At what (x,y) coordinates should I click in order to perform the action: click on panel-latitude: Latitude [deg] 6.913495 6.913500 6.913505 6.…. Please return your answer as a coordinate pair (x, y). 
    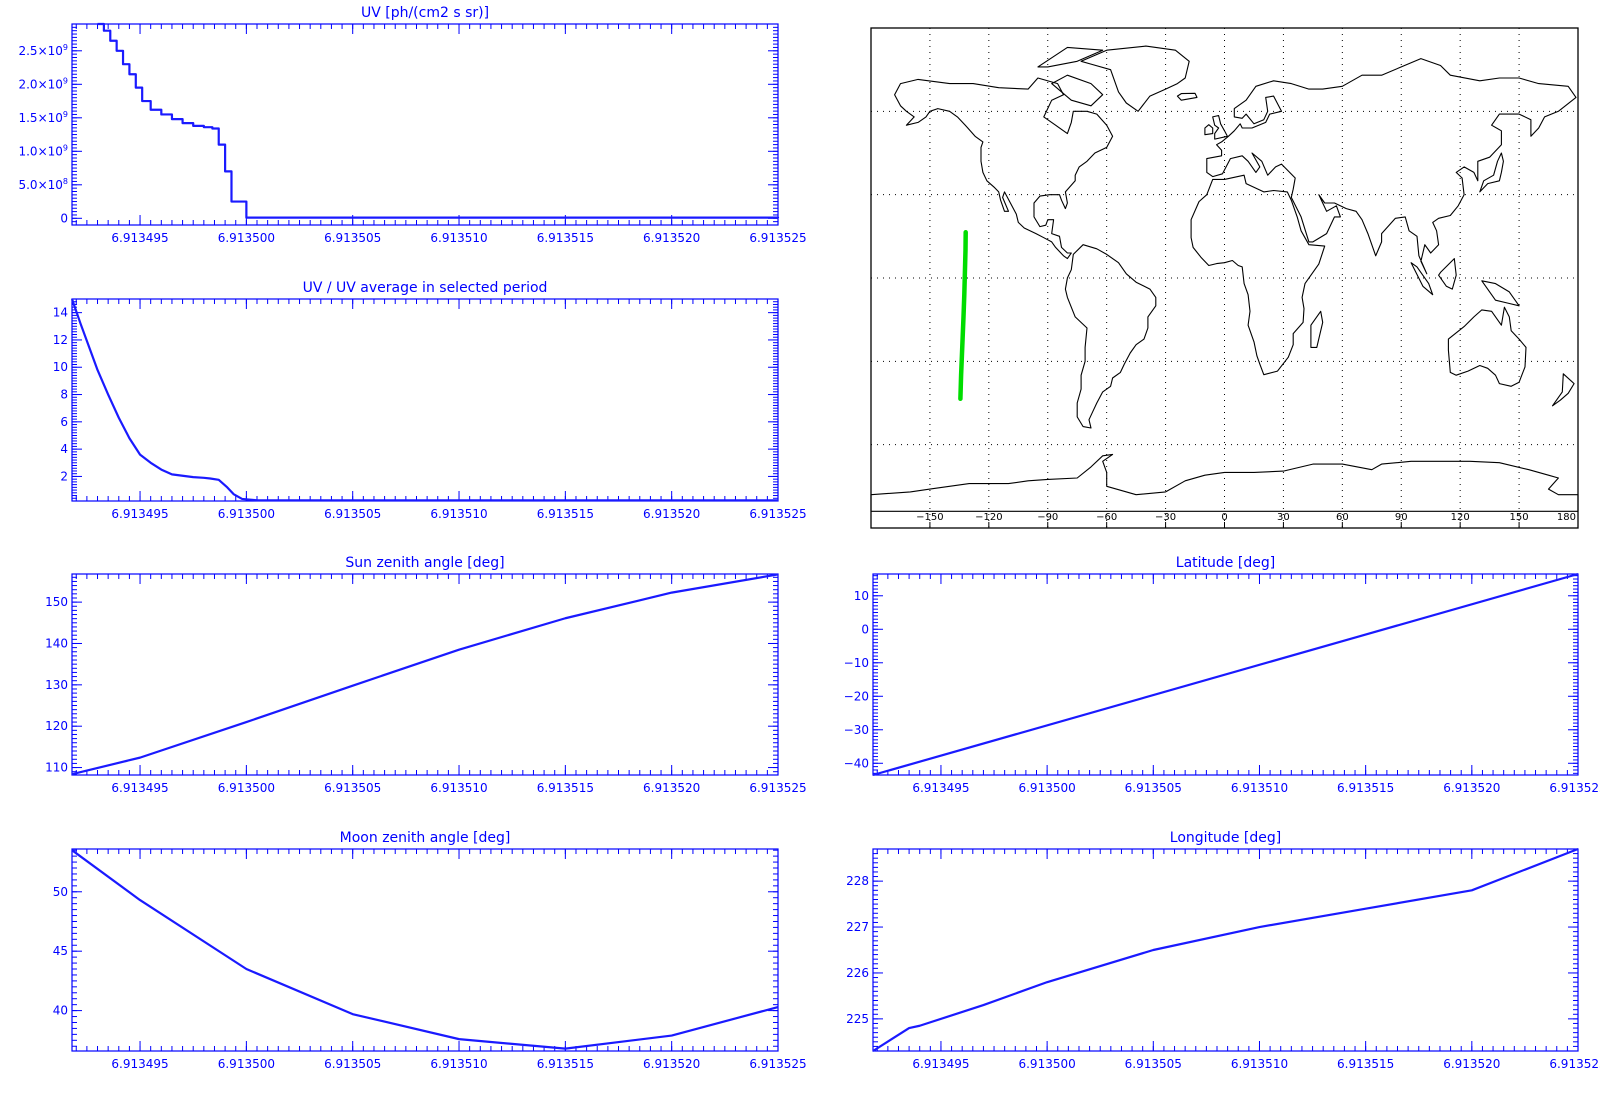
    Looking at the image, I should click on (1222, 675).